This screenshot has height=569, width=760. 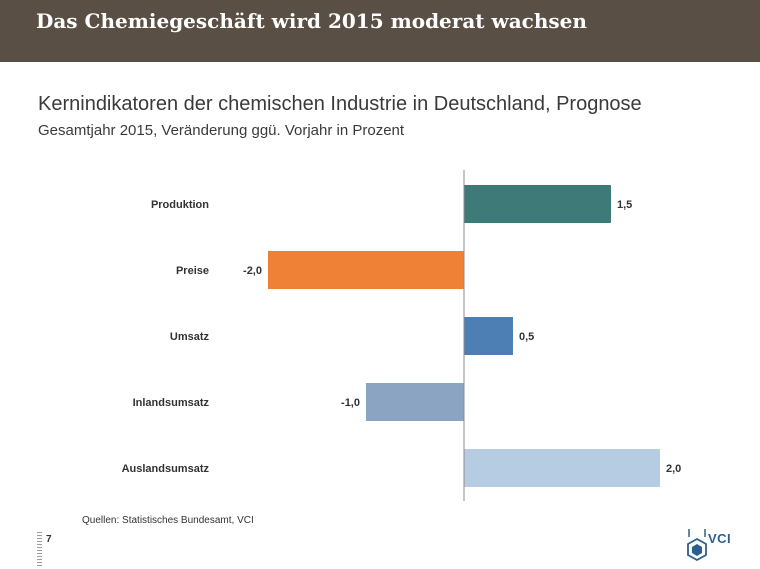 What do you see at coordinates (697, 545) in the screenshot?
I see `hexagon-icon` at bounding box center [697, 545].